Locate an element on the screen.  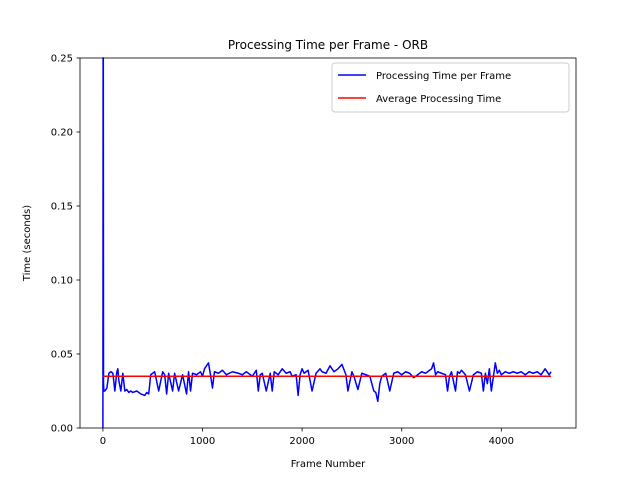
x-axis: 0 1000 2000 3000 4000 is located at coordinates (307, 437).